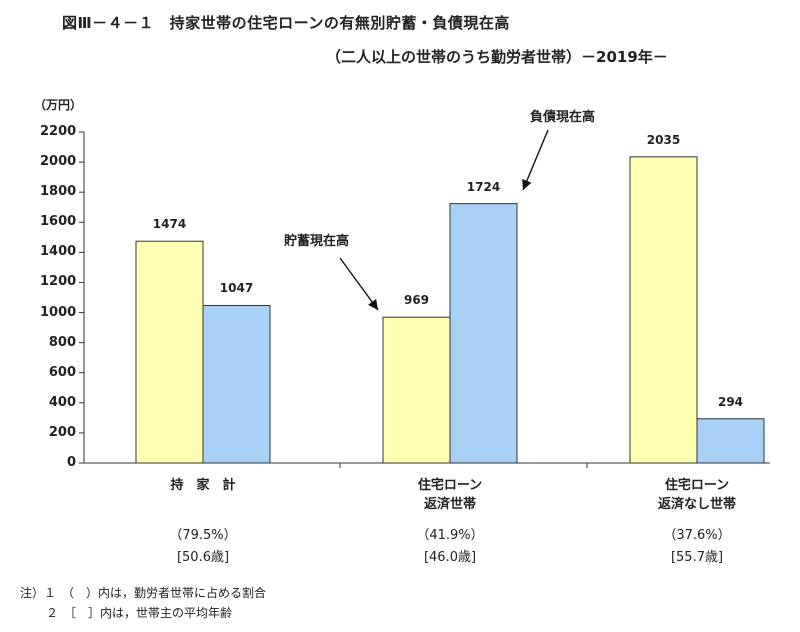  I want to click on y-tick-label: 2200, so click(58, 131).